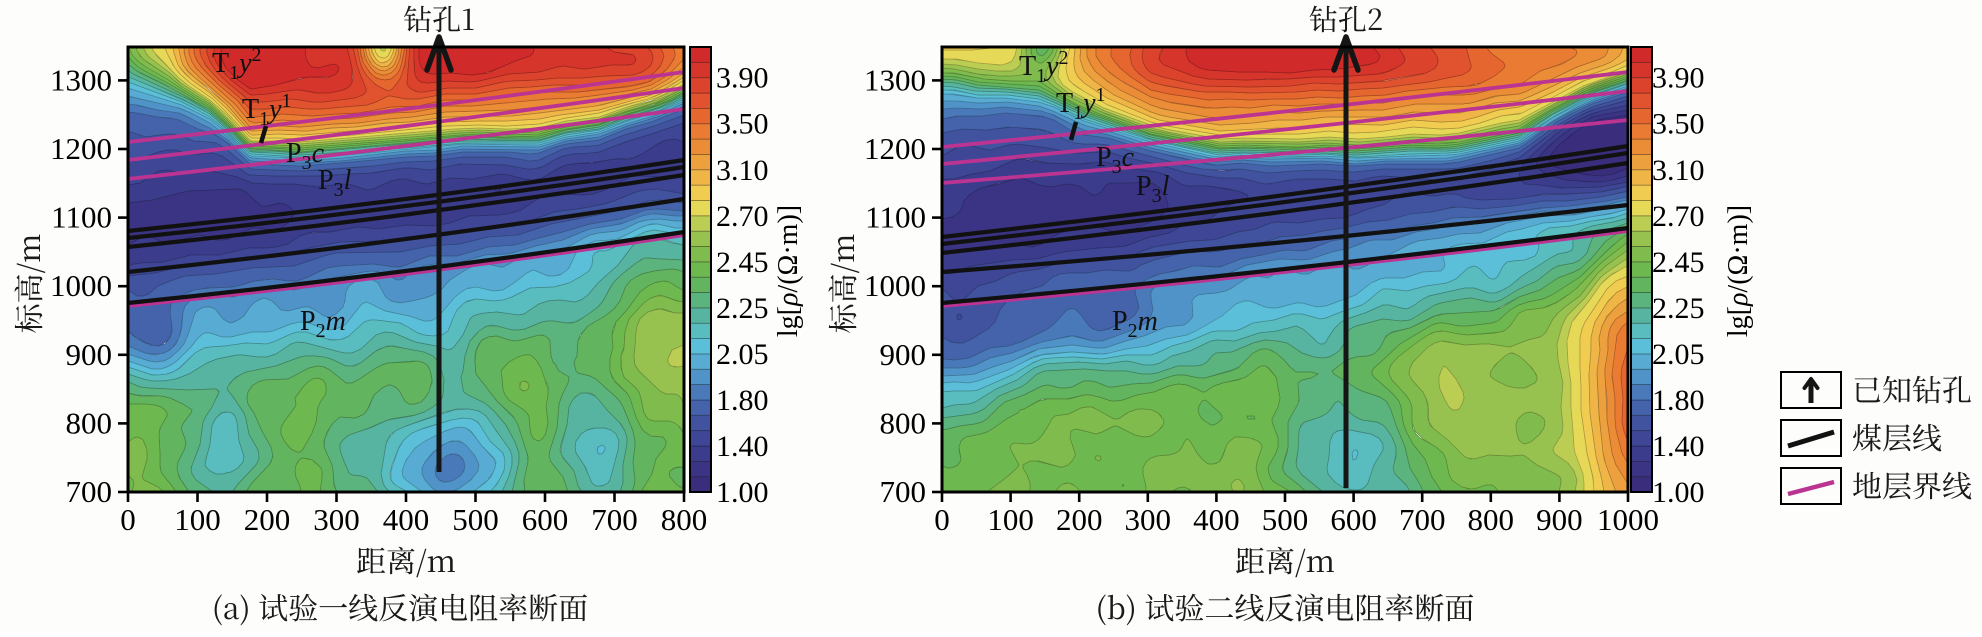  What do you see at coordinates (1115, 160) in the screenshot?
I see `svg-text: P3c` at bounding box center [1115, 160].